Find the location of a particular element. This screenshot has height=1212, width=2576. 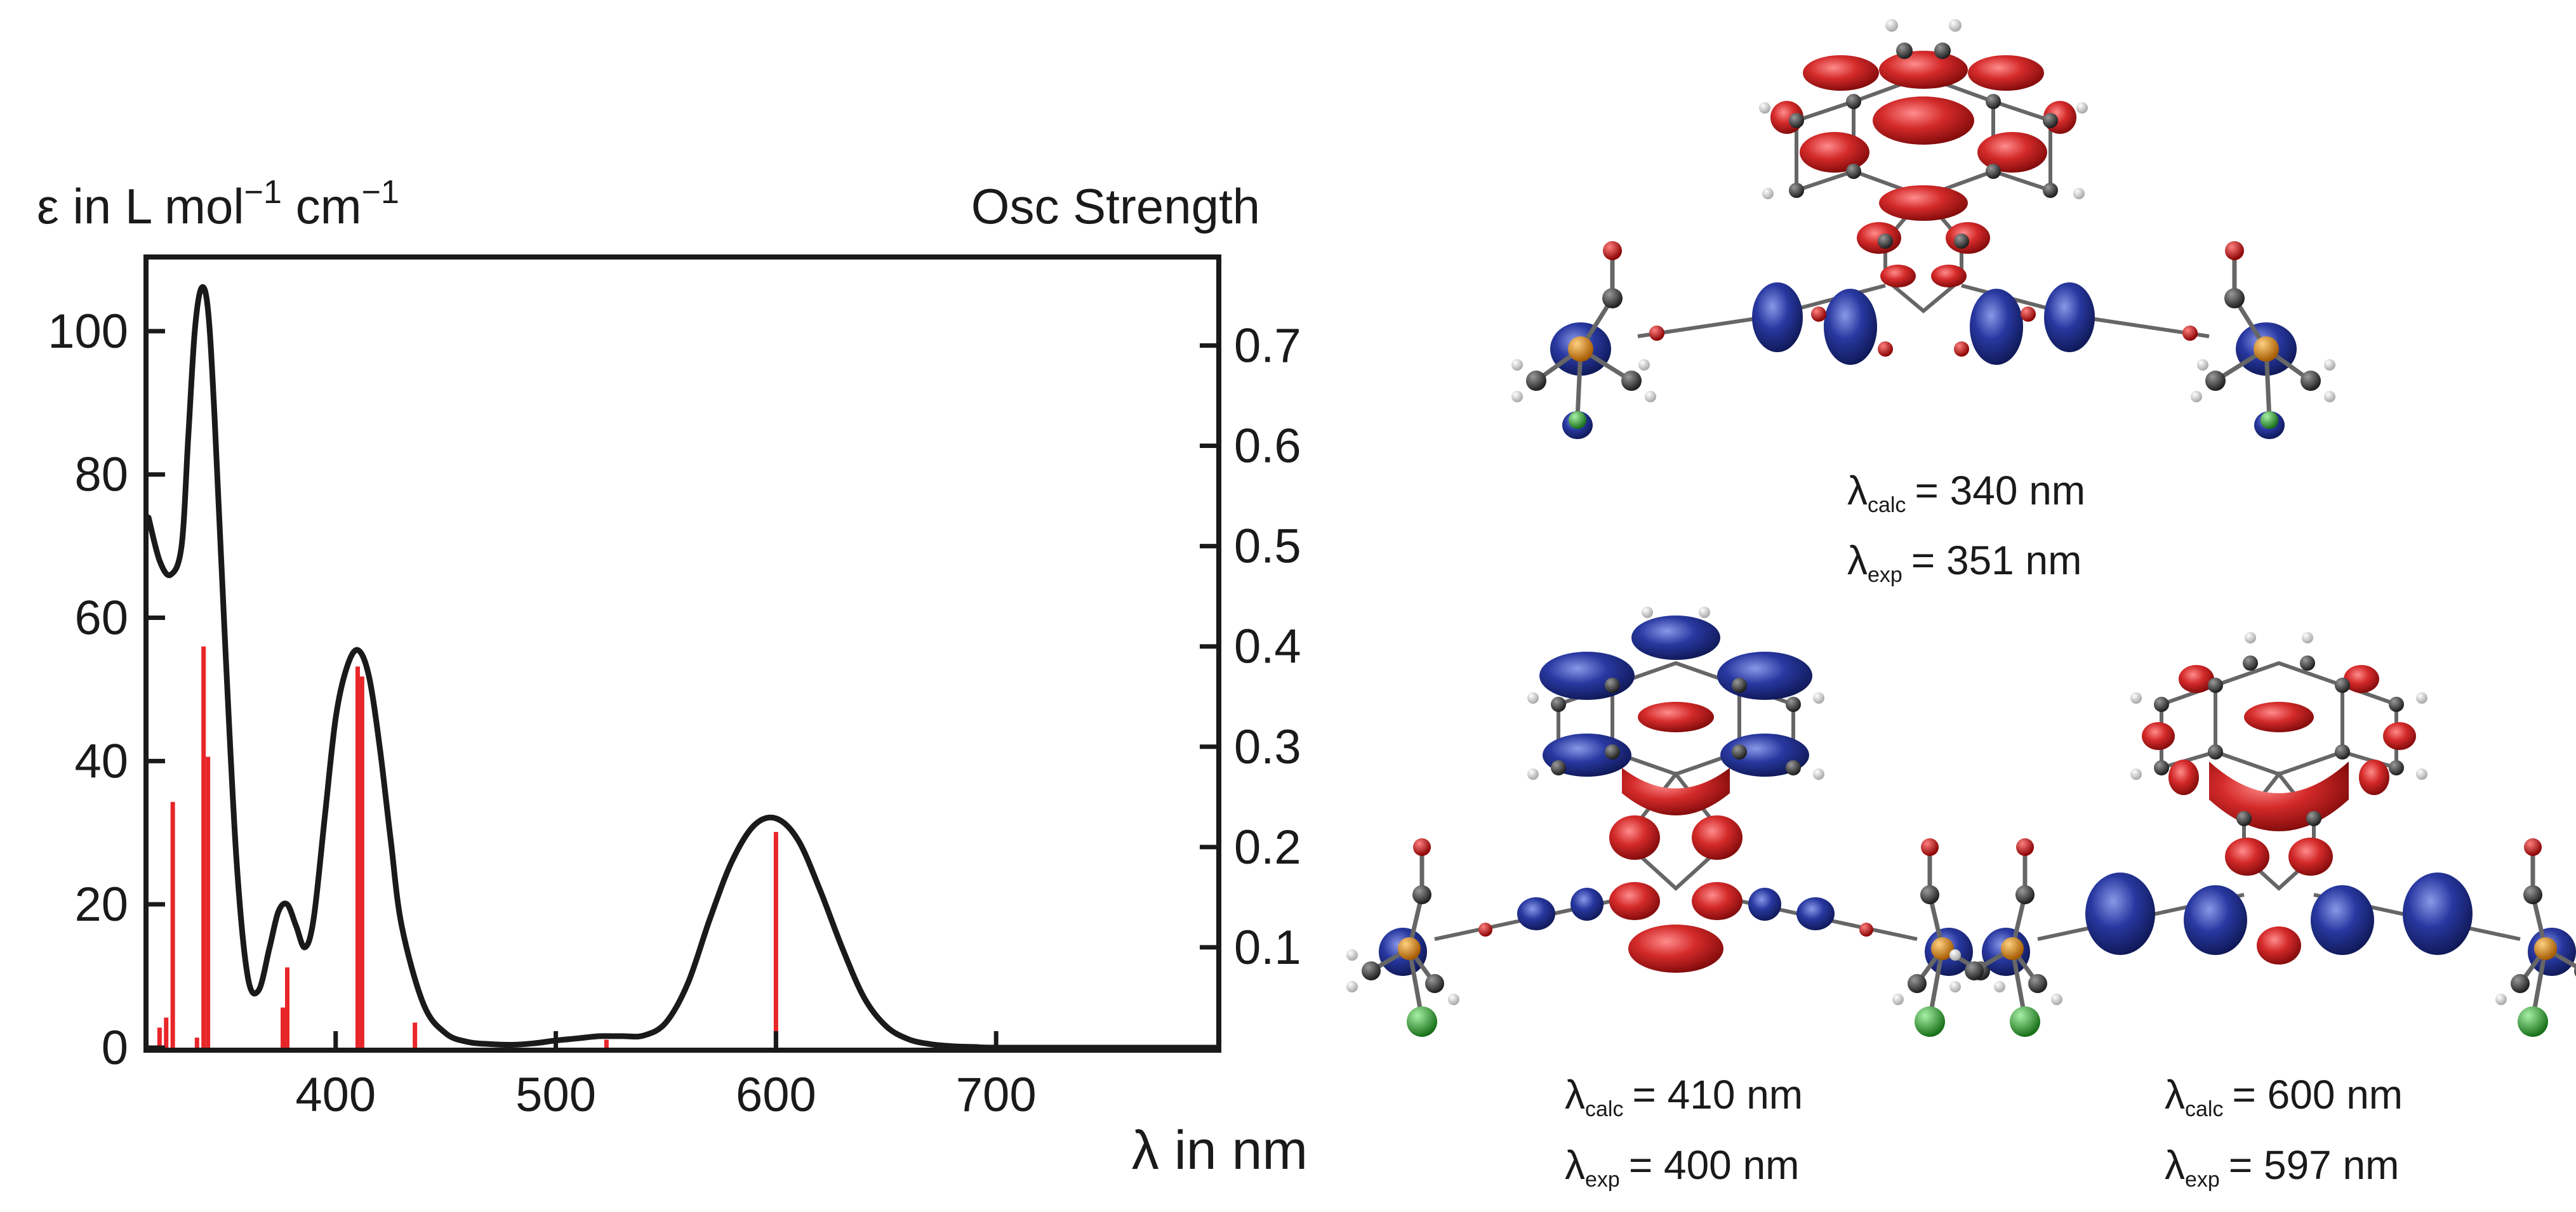

right-tick-label-0.6: 0.6 is located at coordinates (1267, 446).